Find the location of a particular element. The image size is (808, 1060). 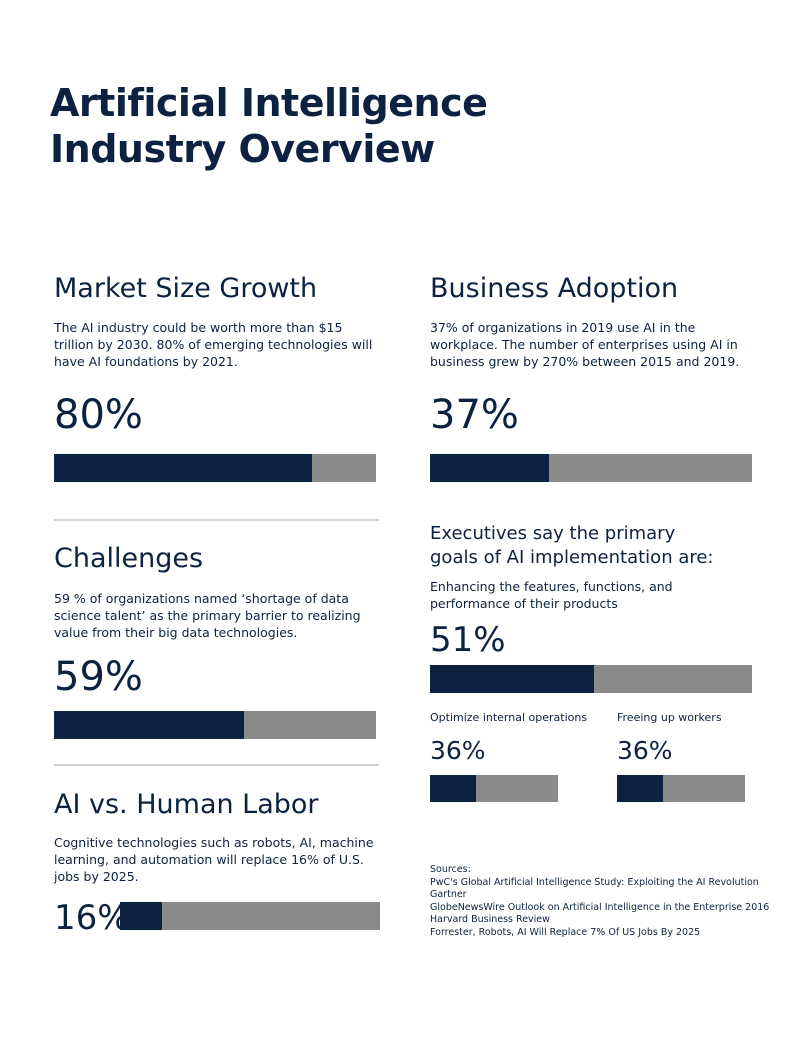

market-heading: Market Size Growth is located at coordinates (186, 288).